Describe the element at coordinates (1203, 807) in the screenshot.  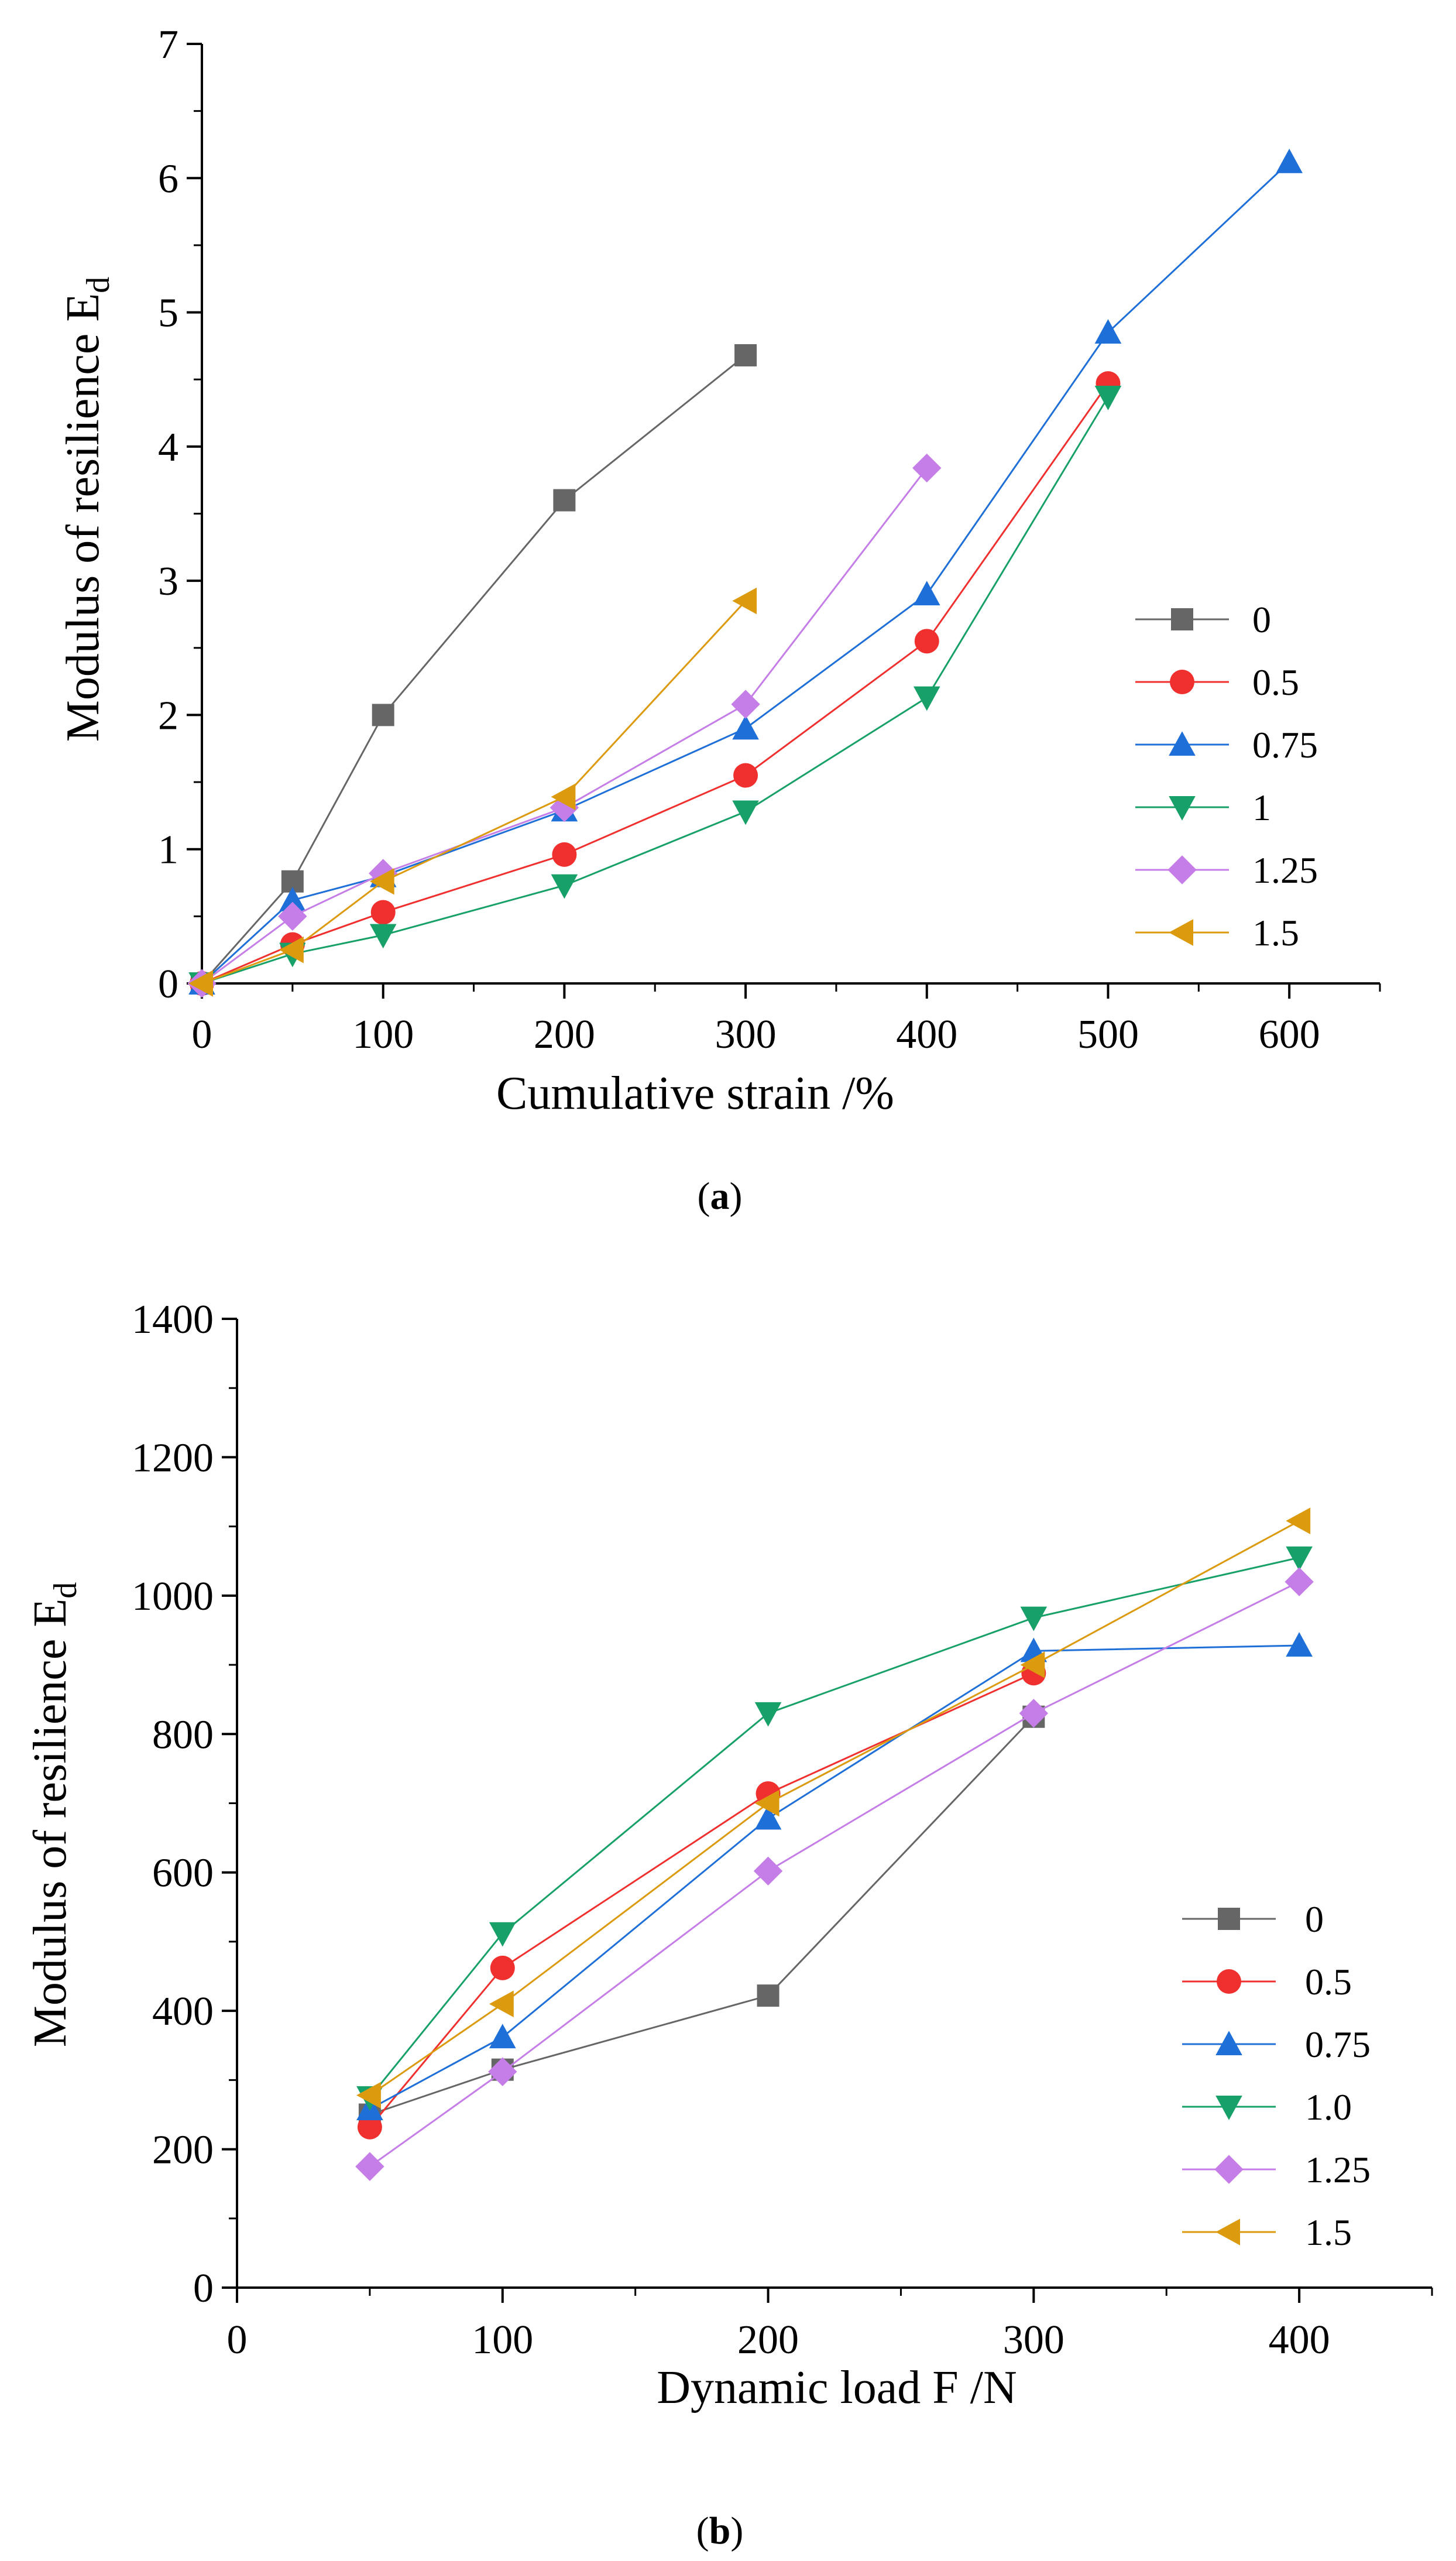
I see `chart-a-legend-item: 1` at that location.